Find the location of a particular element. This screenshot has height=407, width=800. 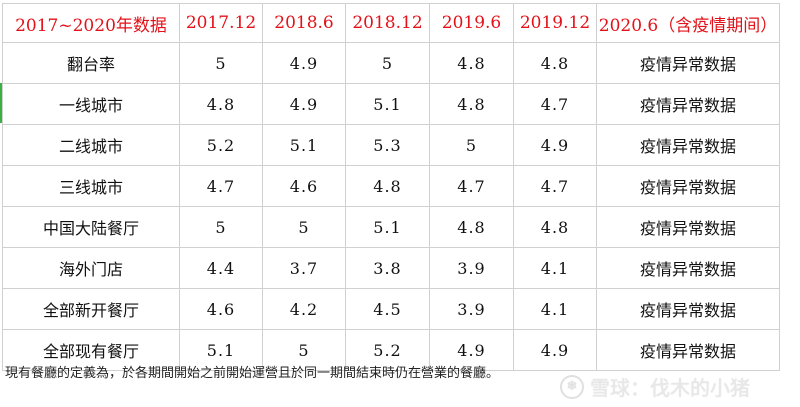

value-cell: 4.5 is located at coordinates (387, 309).